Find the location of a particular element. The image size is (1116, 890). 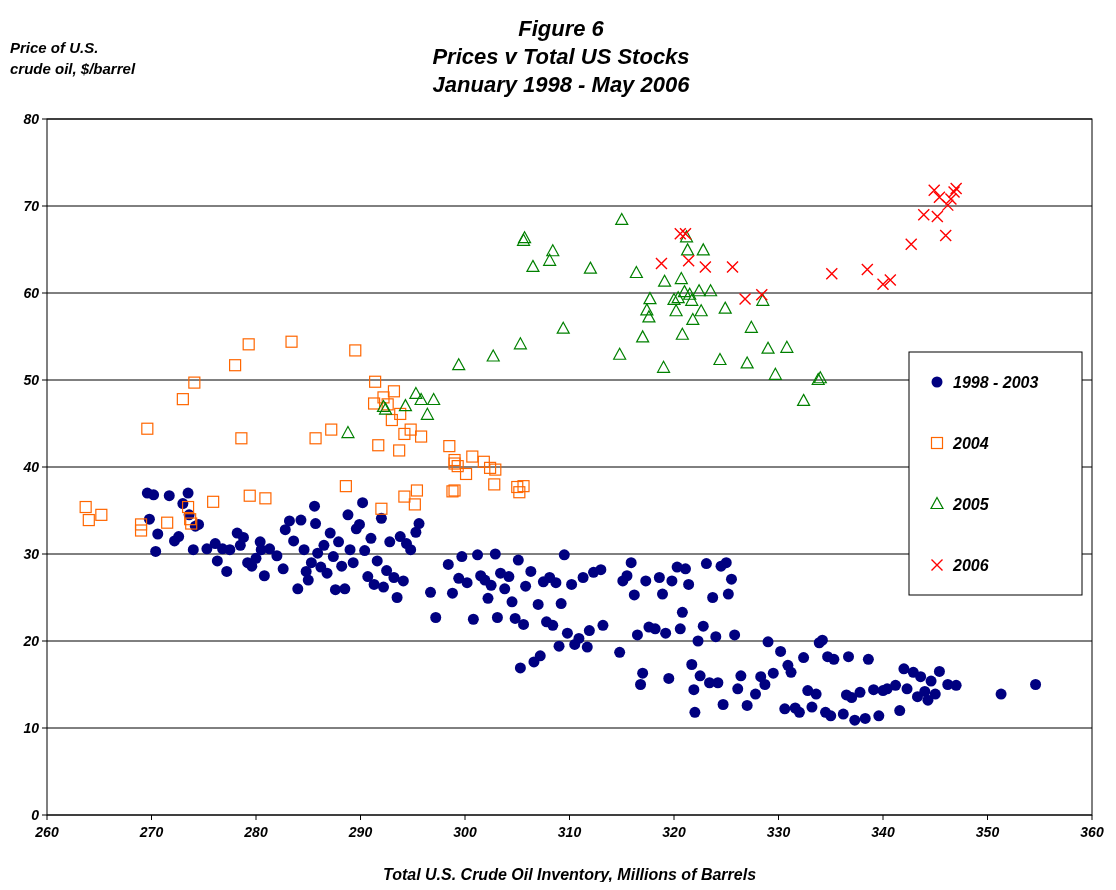

chart-title: Figure 6 Prices v Total US Stocks January 1998 - May 2006 is located at coordinates (561, 56).